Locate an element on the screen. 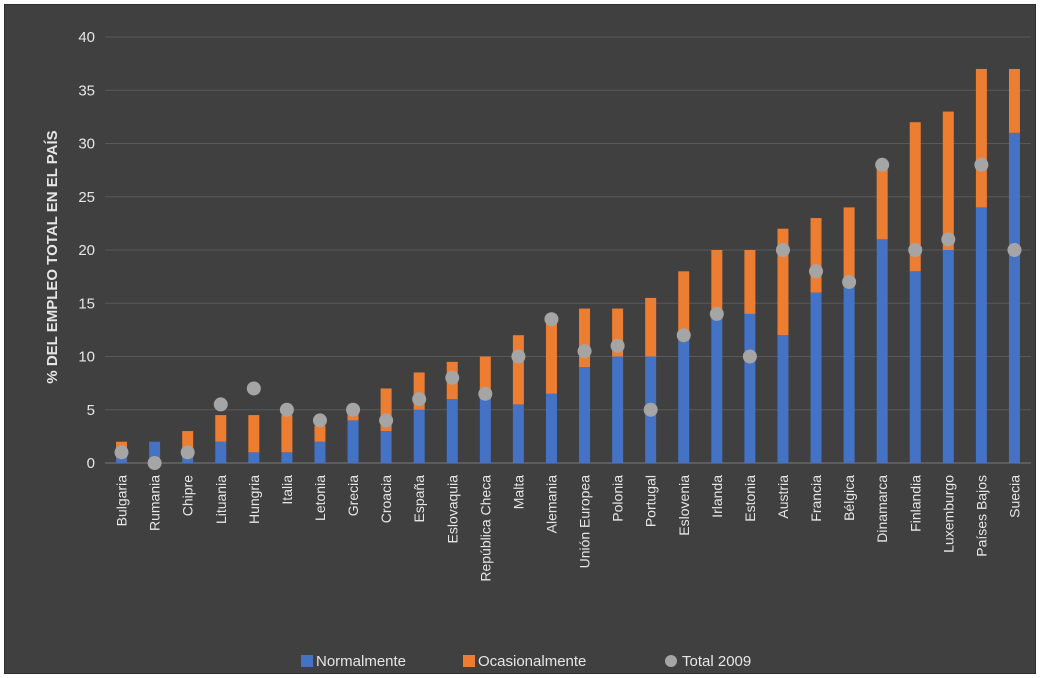 The image size is (1040, 678). x-category-label: Bélgica is located at coordinates (849, 498).